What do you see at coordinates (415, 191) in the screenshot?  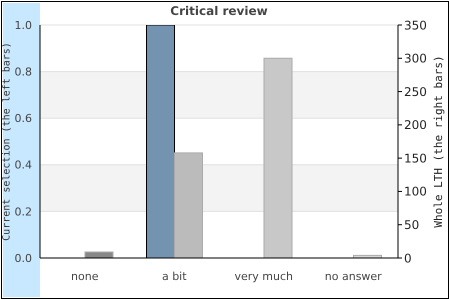 I see `y2-tick-label: 100` at bounding box center [415, 191].